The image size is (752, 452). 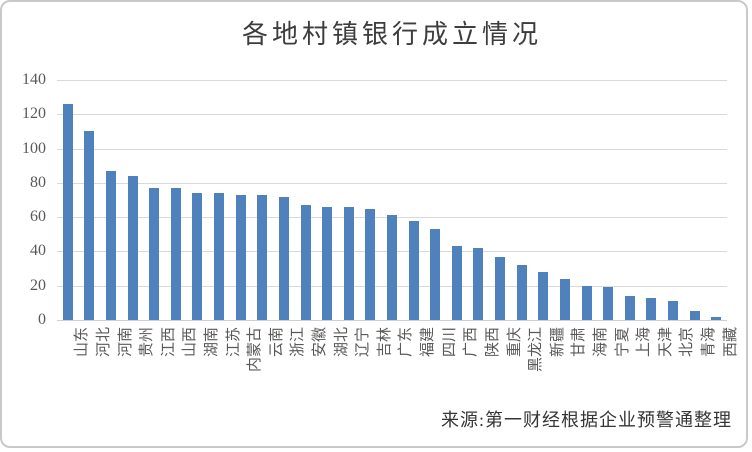 I want to click on x-tick-label: 内蒙古, so click(x=255, y=350).